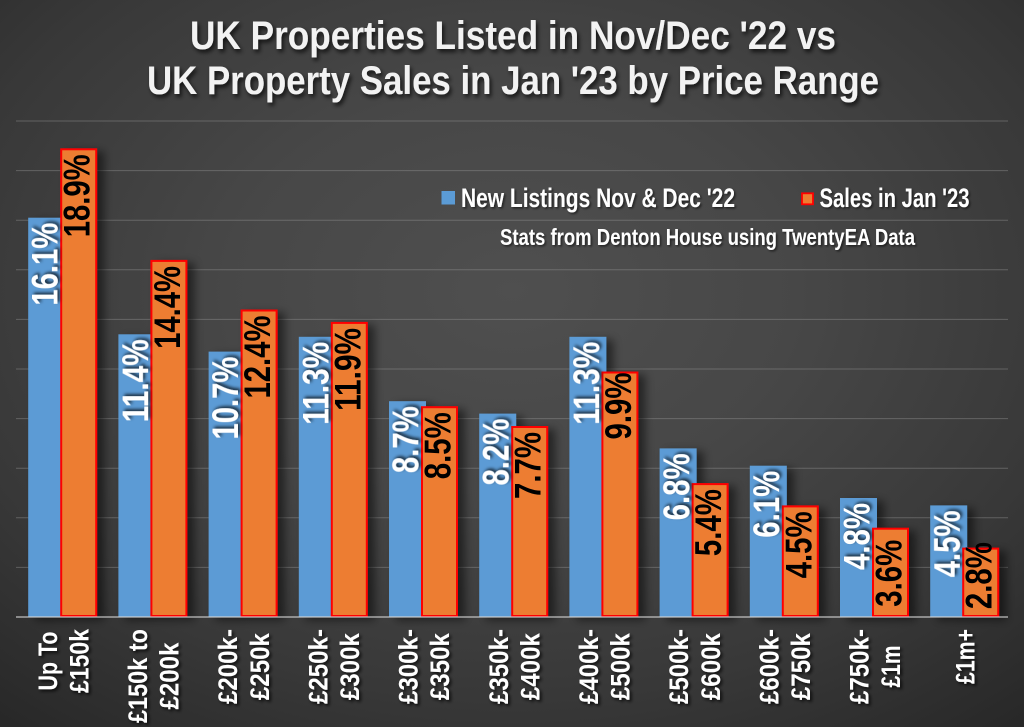 The height and width of the screenshot is (727, 1024). Describe the element at coordinates (621, 666) in the screenshot. I see `svg-text: £500k` at that location.